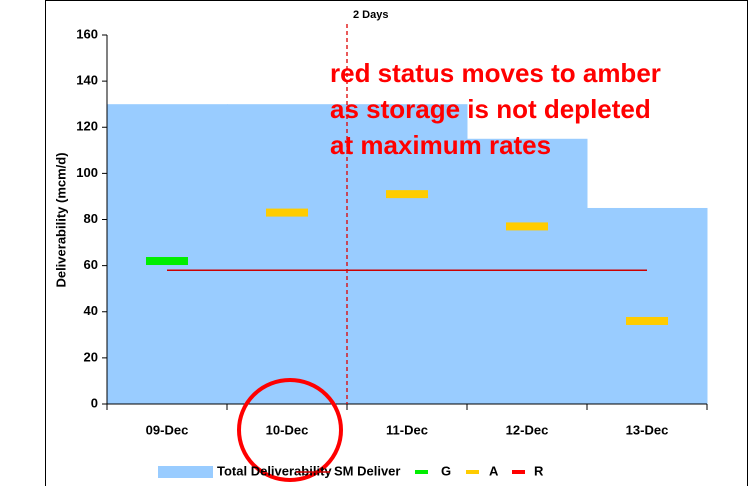 The width and height of the screenshot is (748, 486). Describe the element at coordinates (446, 470) in the screenshot. I see `legend-label: G` at that location.